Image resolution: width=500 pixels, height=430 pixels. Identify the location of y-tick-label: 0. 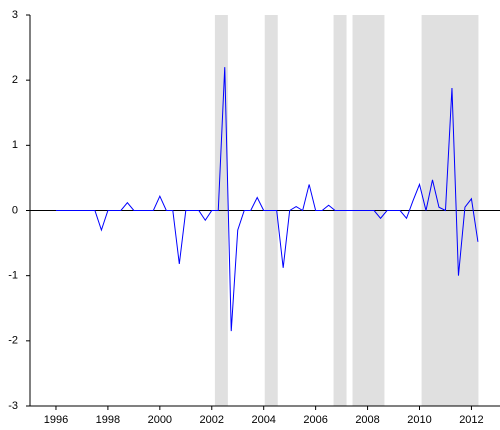
(15, 210).